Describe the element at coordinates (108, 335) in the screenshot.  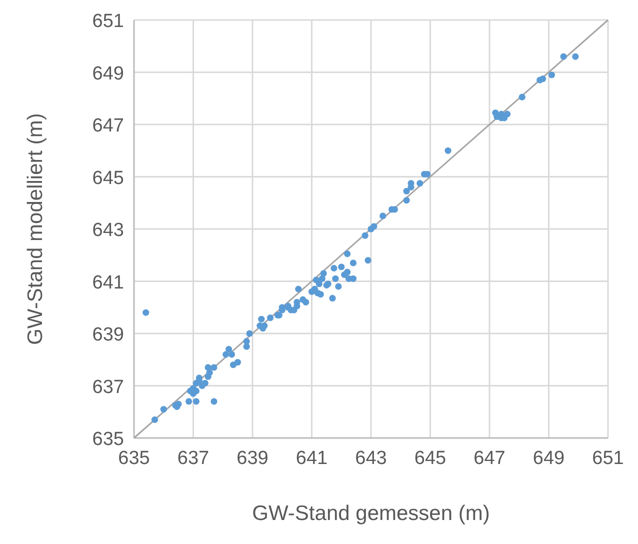
I see `y-tick-label: 639` at that location.